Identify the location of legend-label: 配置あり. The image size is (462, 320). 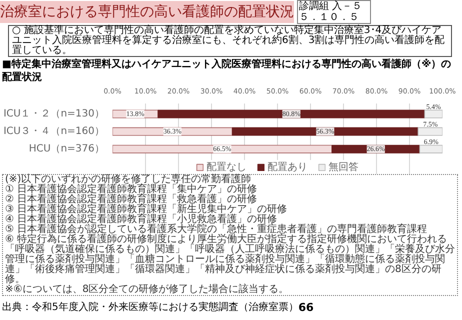
(288, 167).